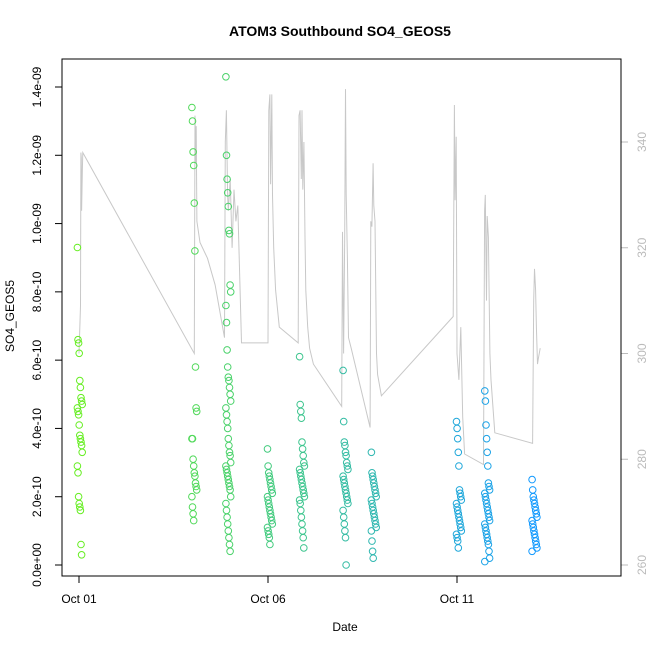 The image size is (650, 650). I want to click on chart-title: ATOM3 Southbound SO4_GEOS5, so click(340, 31).